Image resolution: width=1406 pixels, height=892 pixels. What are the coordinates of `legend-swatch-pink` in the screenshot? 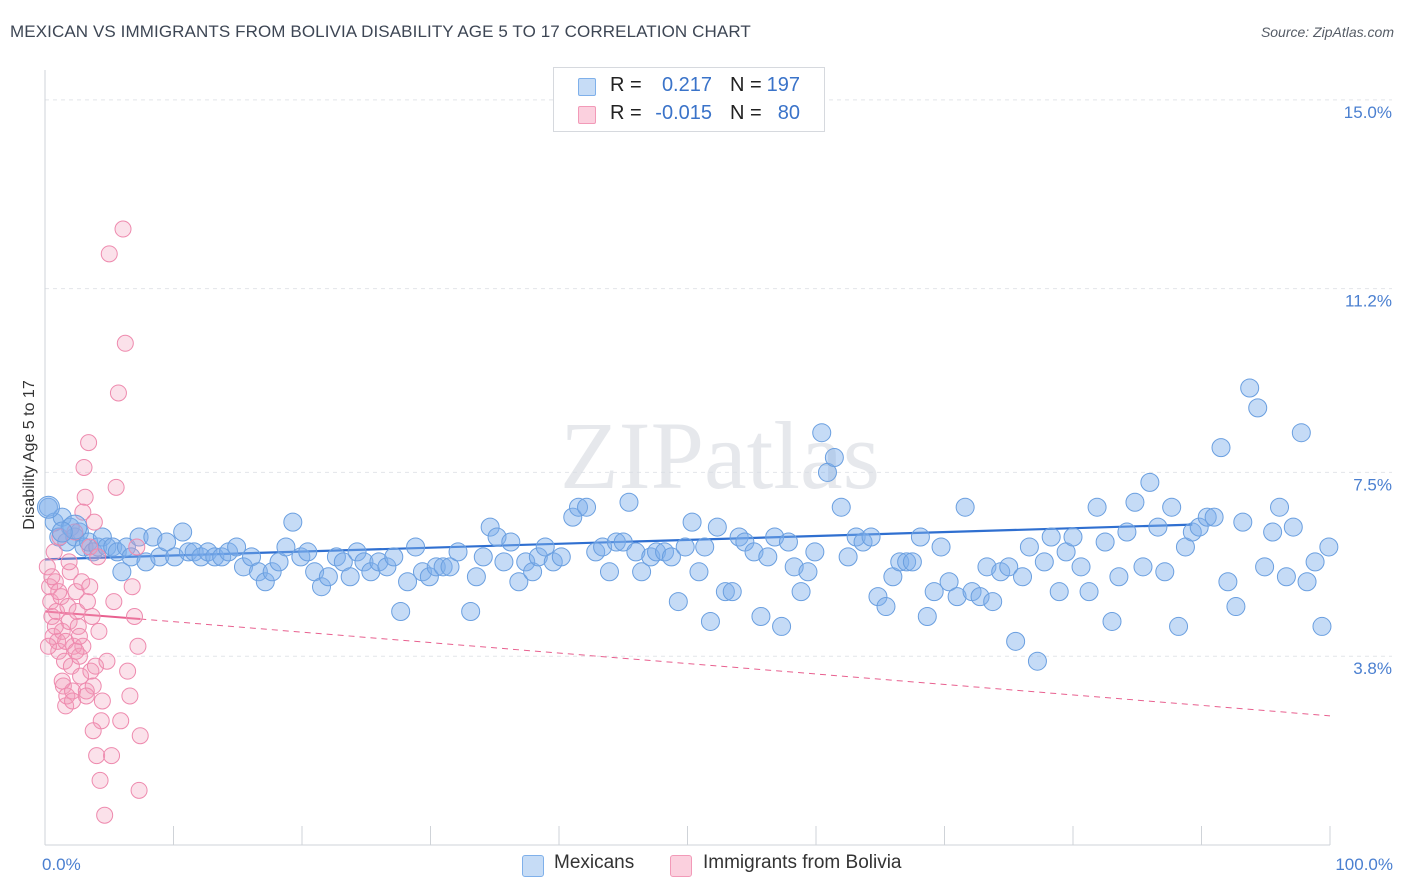 It's located at (587, 115).